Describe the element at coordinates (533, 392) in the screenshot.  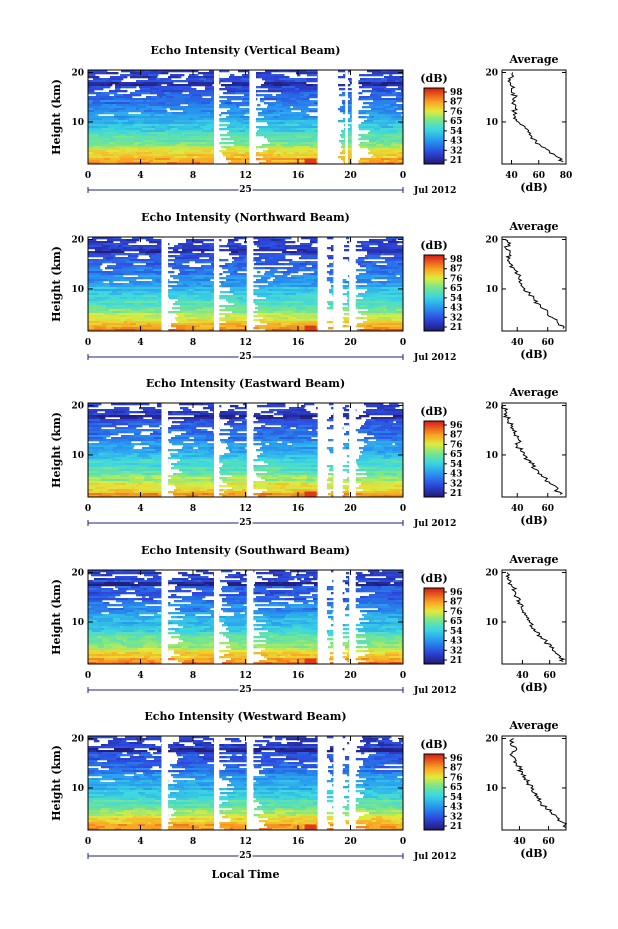
I see `average-title: Average` at that location.